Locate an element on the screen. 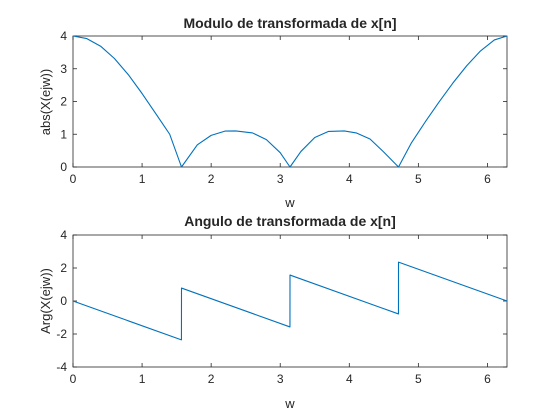 Image resolution: width=560 pixels, height=420 pixels. y-tick-label: -4 is located at coordinates (61, 367).